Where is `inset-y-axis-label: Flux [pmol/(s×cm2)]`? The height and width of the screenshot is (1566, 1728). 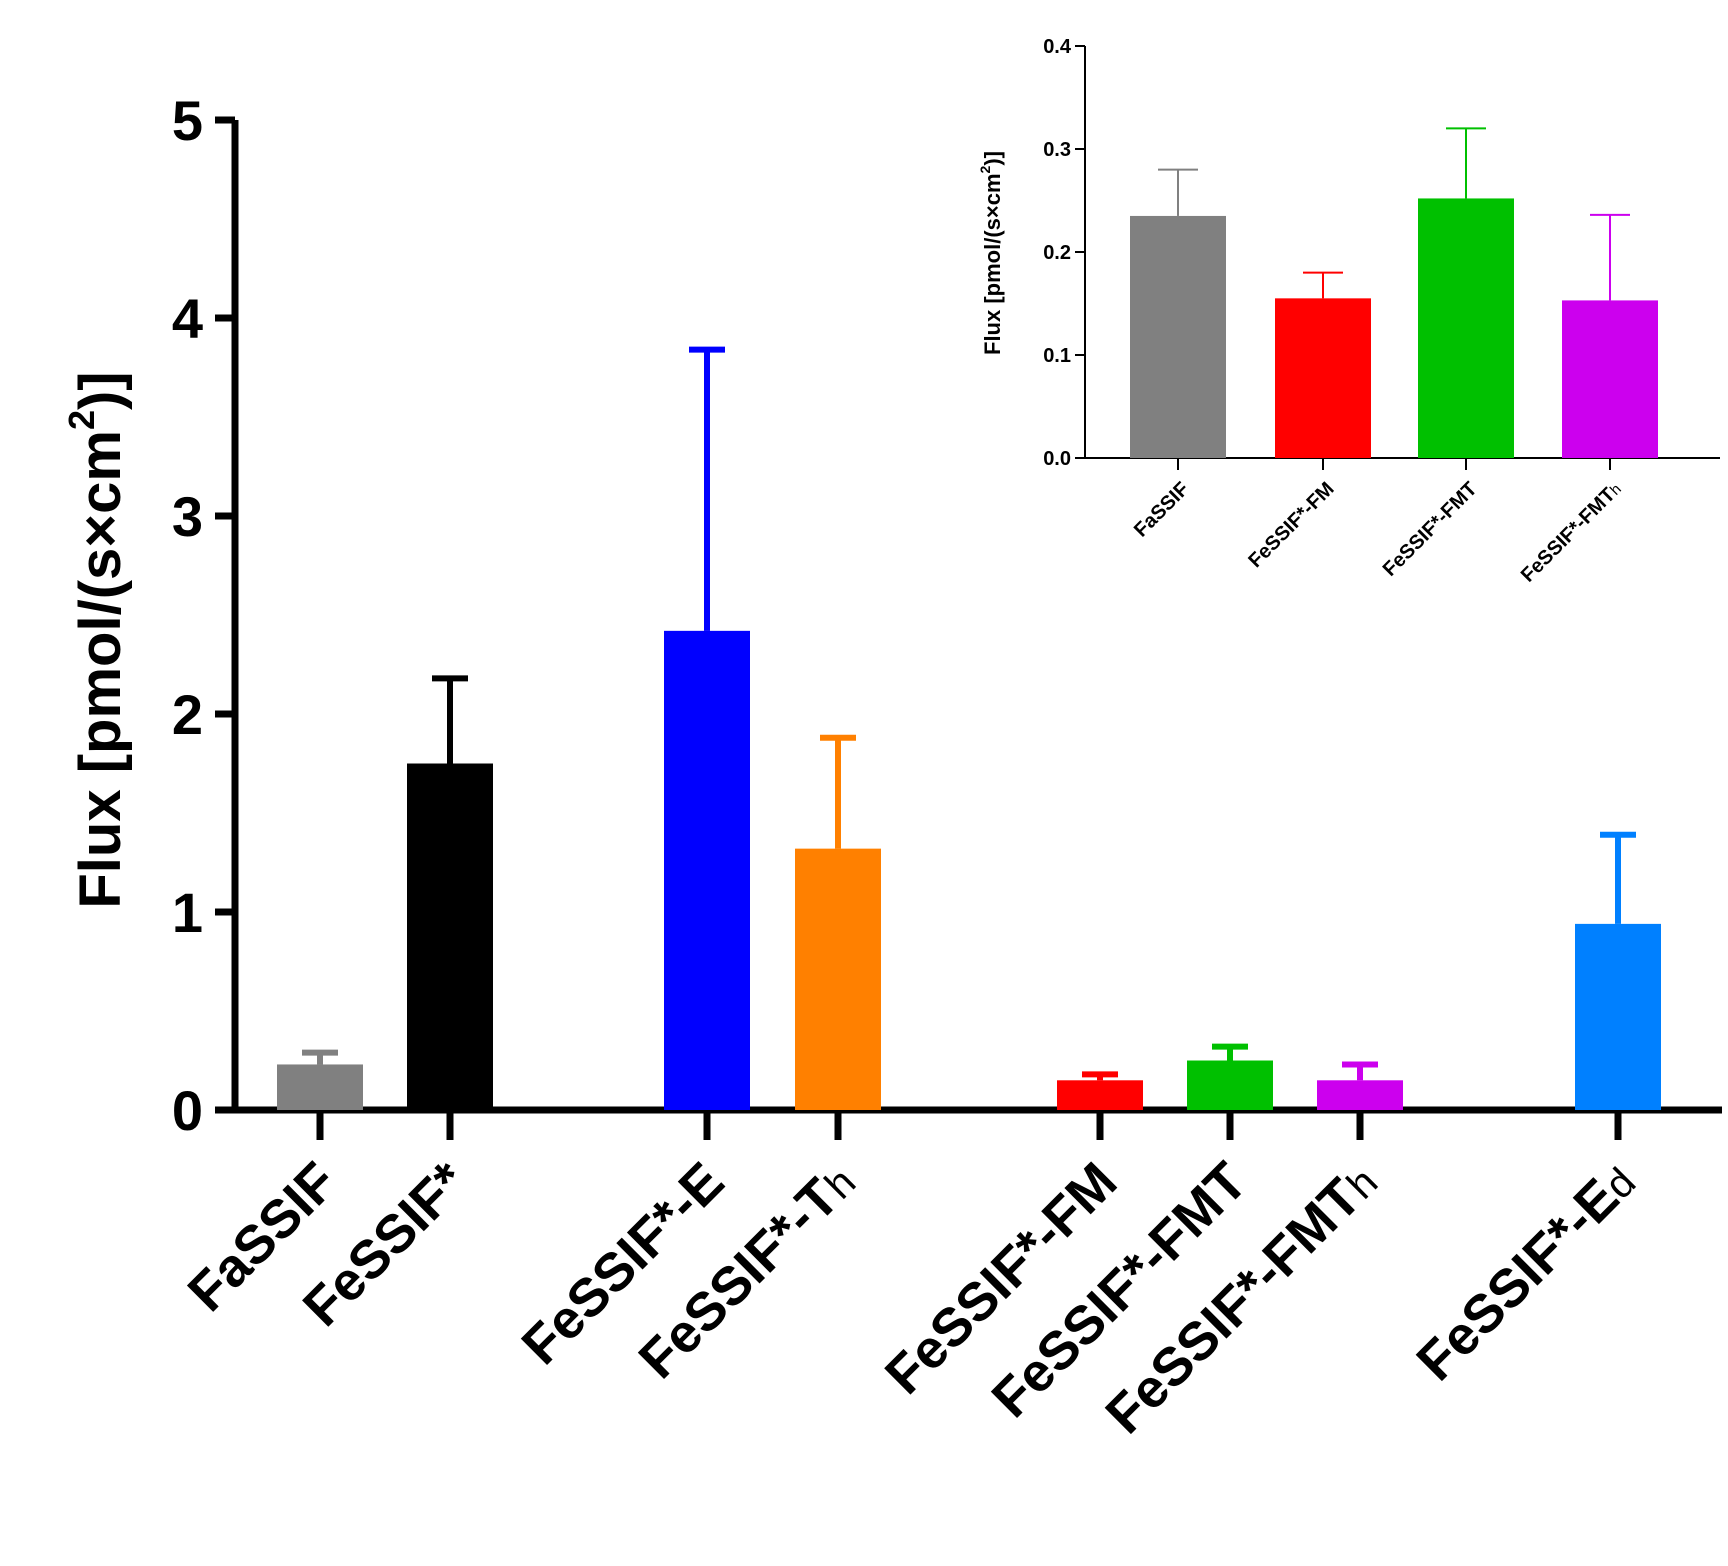 inset-y-axis-label: Flux [pmol/(s×cm2)] is located at coordinates (991, 253).